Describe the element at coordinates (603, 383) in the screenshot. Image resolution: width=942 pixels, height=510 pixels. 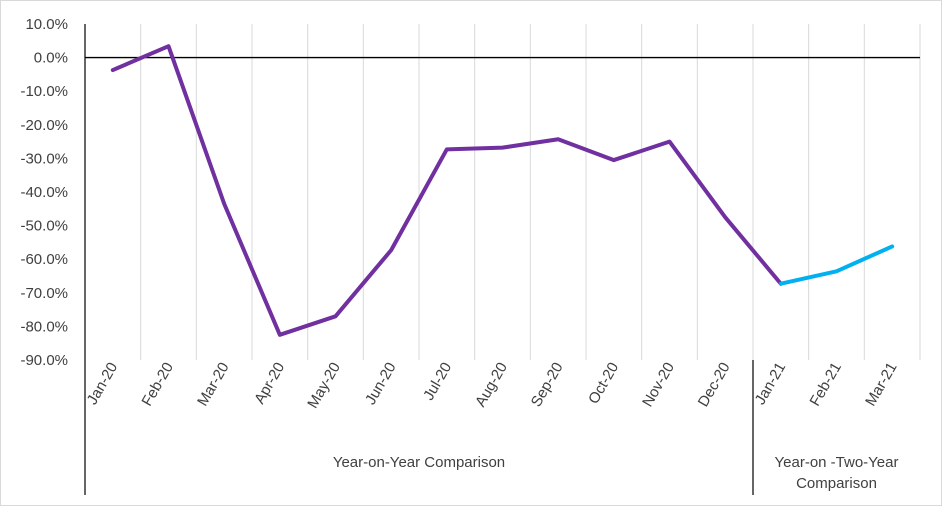
I see `x-tick-label: Oct-20` at that location.